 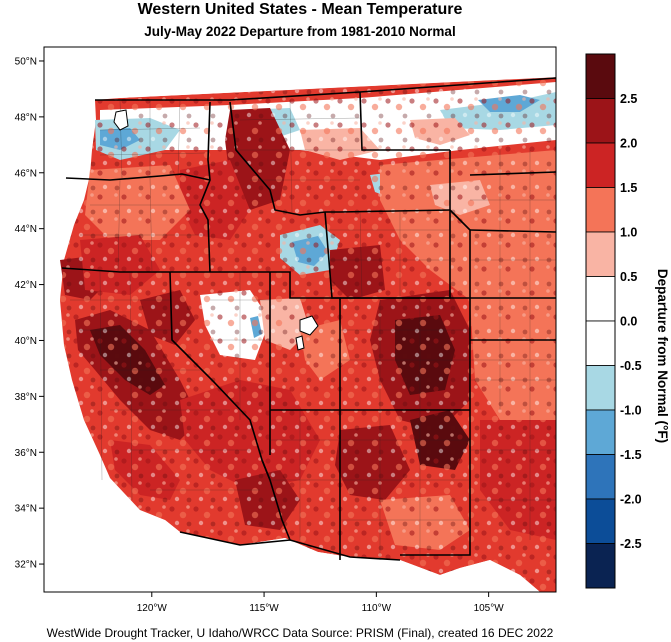 What do you see at coordinates (26, 341) in the screenshot?
I see `latitude-tick-label: 40°N` at bounding box center [26, 341].